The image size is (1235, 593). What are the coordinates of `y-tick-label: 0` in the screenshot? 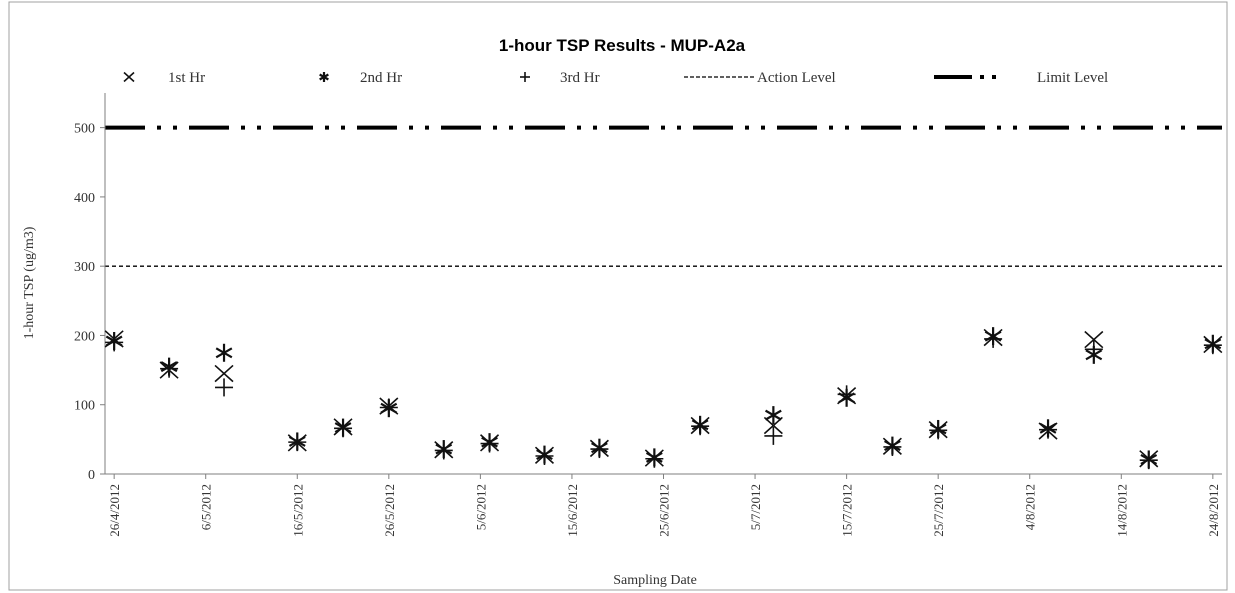 It's located at (91, 475).